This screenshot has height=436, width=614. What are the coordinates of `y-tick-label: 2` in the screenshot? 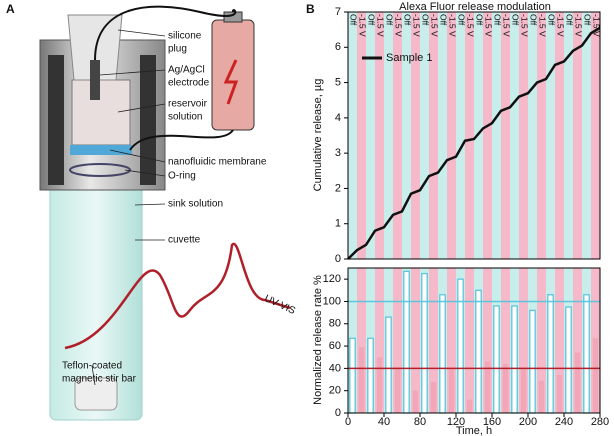 It's located at (338, 188).